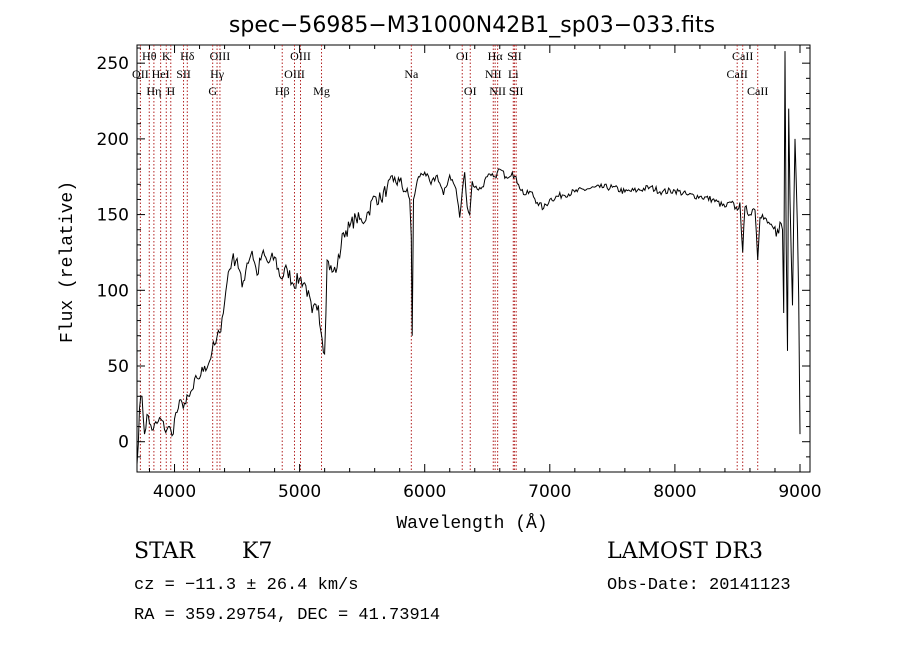  I want to click on x-tick-label: 5000, so click(299, 492).